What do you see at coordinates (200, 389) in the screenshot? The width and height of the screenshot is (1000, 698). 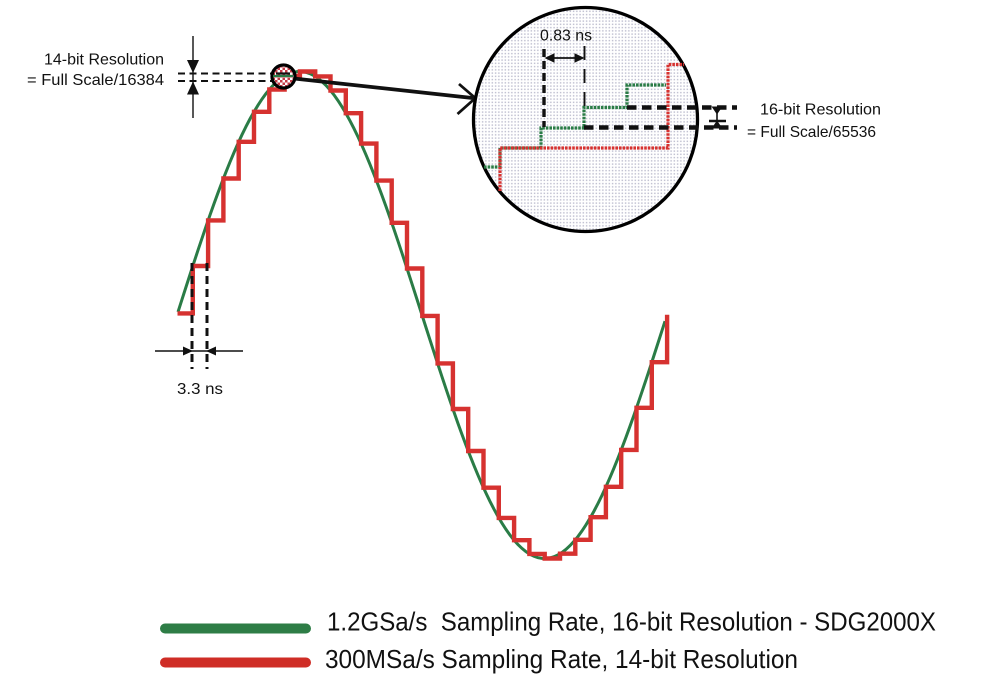 I see `svg-text: 3.3 ns` at bounding box center [200, 389].